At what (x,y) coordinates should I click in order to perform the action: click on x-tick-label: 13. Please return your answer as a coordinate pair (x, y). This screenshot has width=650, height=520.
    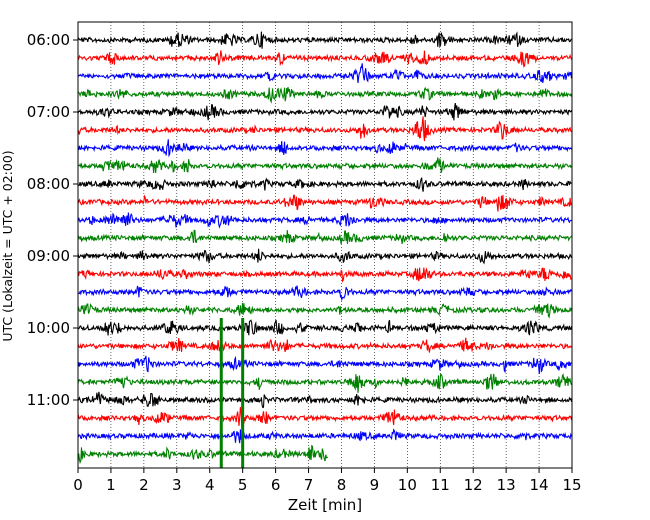
    Looking at the image, I should click on (506, 485).